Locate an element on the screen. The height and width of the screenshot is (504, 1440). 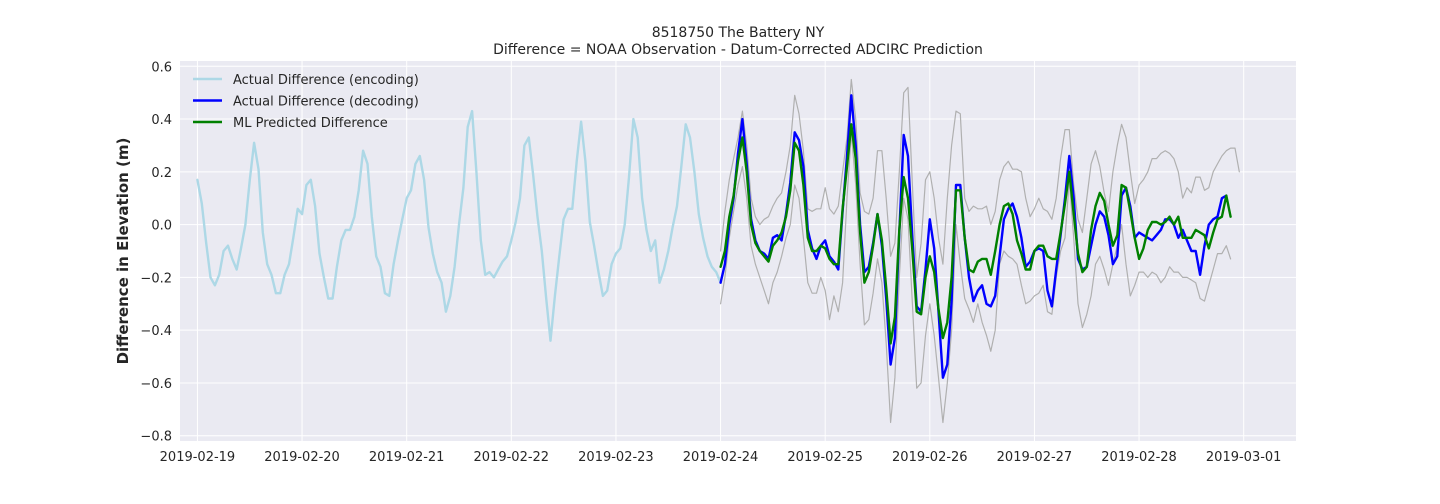
y-tick-label: 0.6 is located at coordinates (161, 67).